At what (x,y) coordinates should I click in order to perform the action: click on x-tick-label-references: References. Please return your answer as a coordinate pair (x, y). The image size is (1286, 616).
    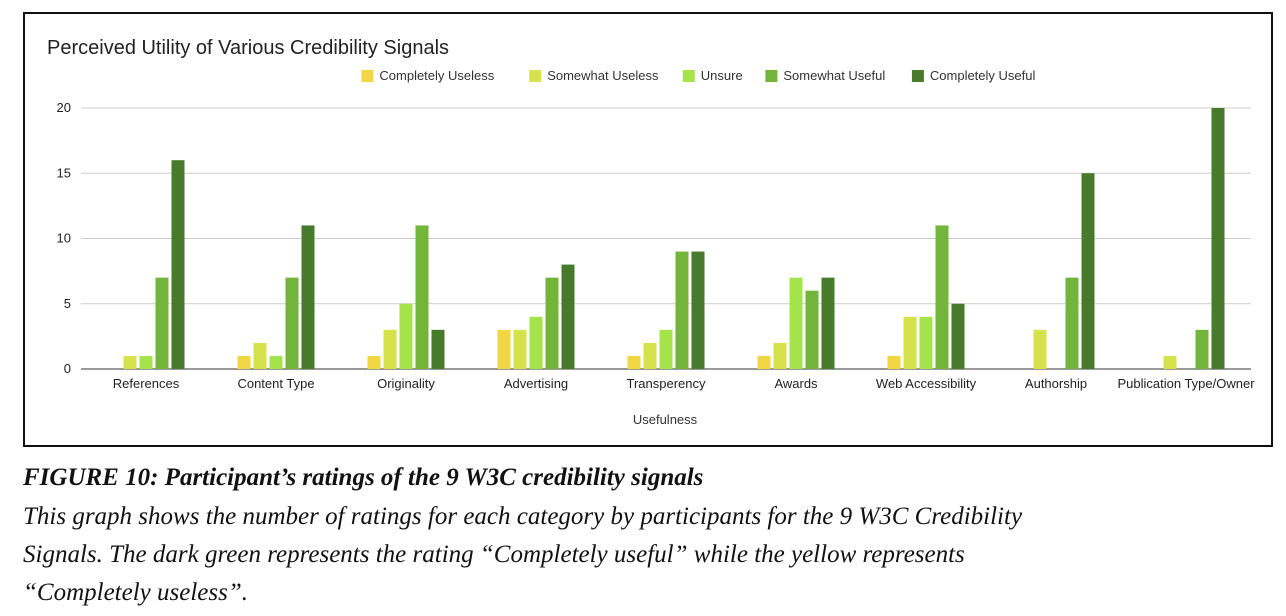
    Looking at the image, I should click on (146, 383).